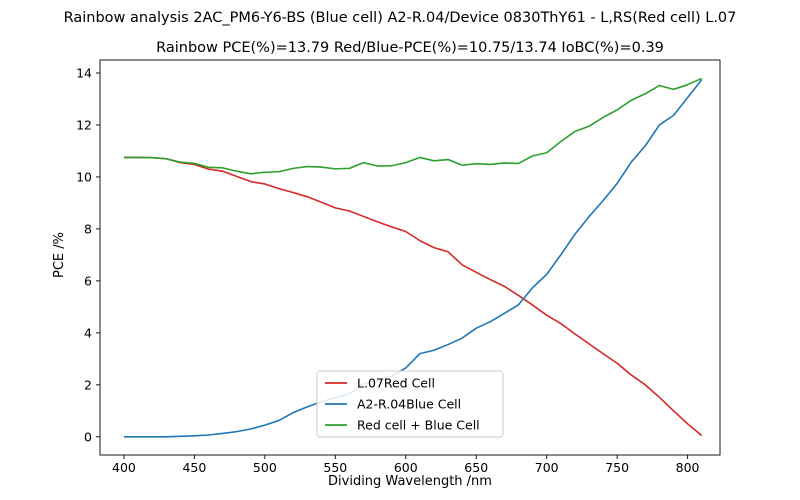 The image size is (800, 500). Describe the element at coordinates (84, 176) in the screenshot. I see `y-tick-label: 10` at that location.